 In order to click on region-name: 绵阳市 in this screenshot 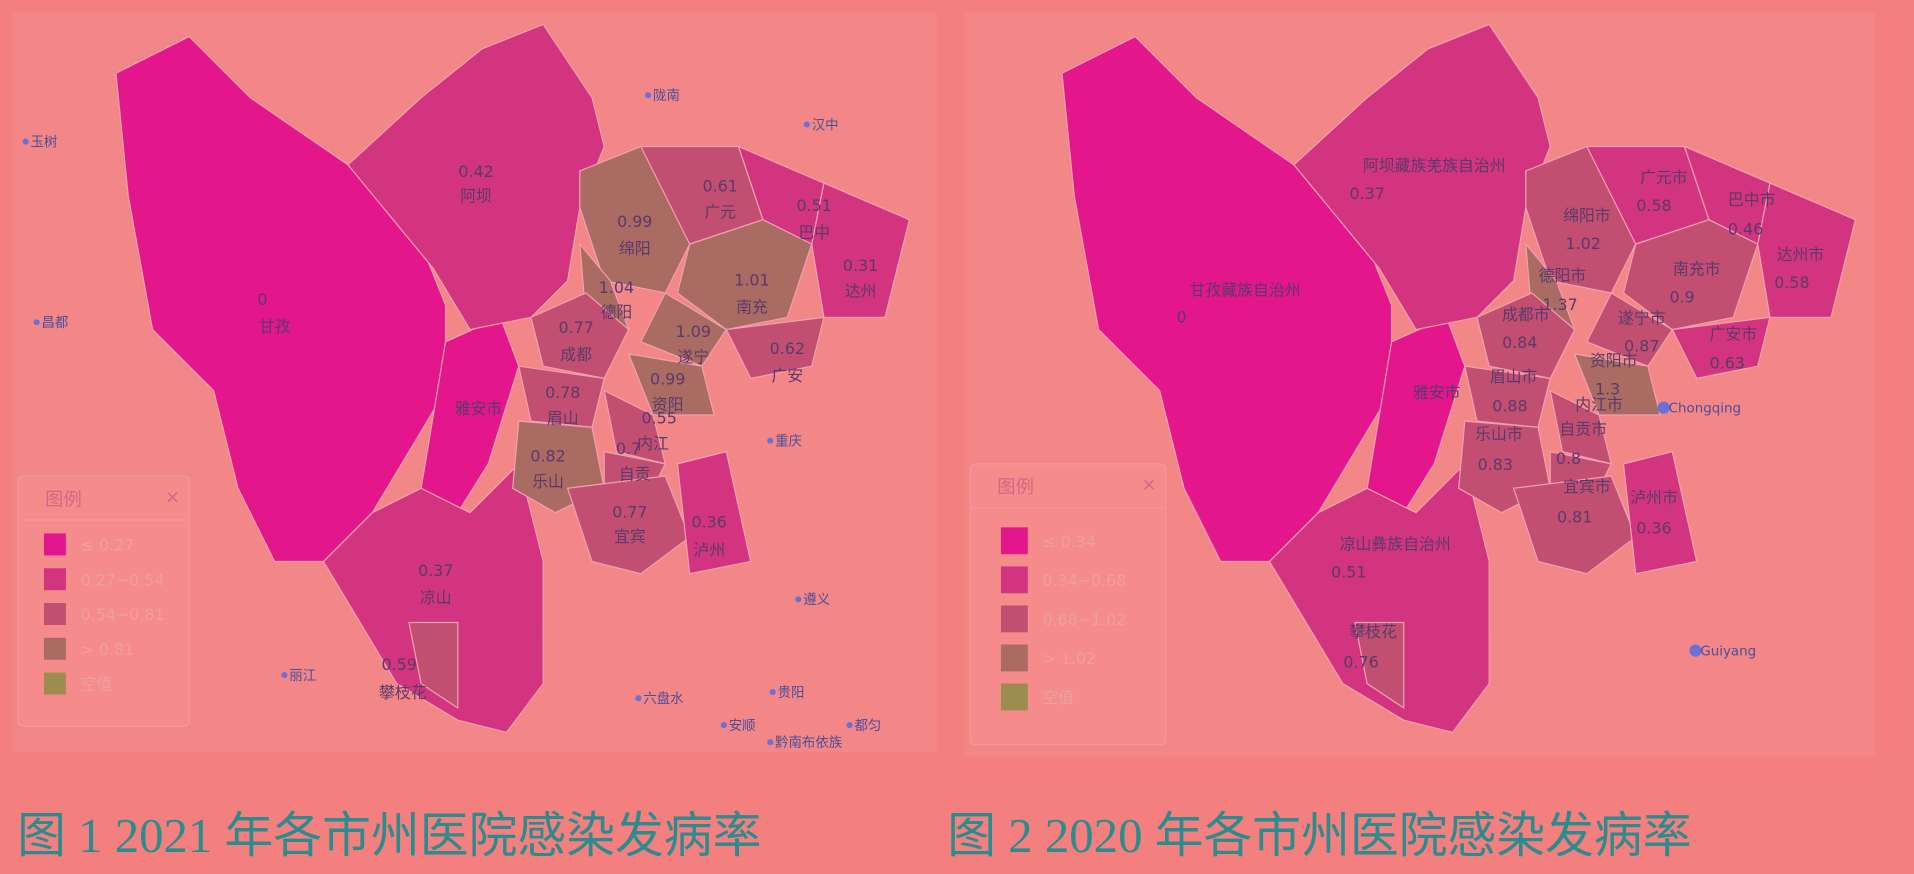, I will do `click(1587, 215)`.